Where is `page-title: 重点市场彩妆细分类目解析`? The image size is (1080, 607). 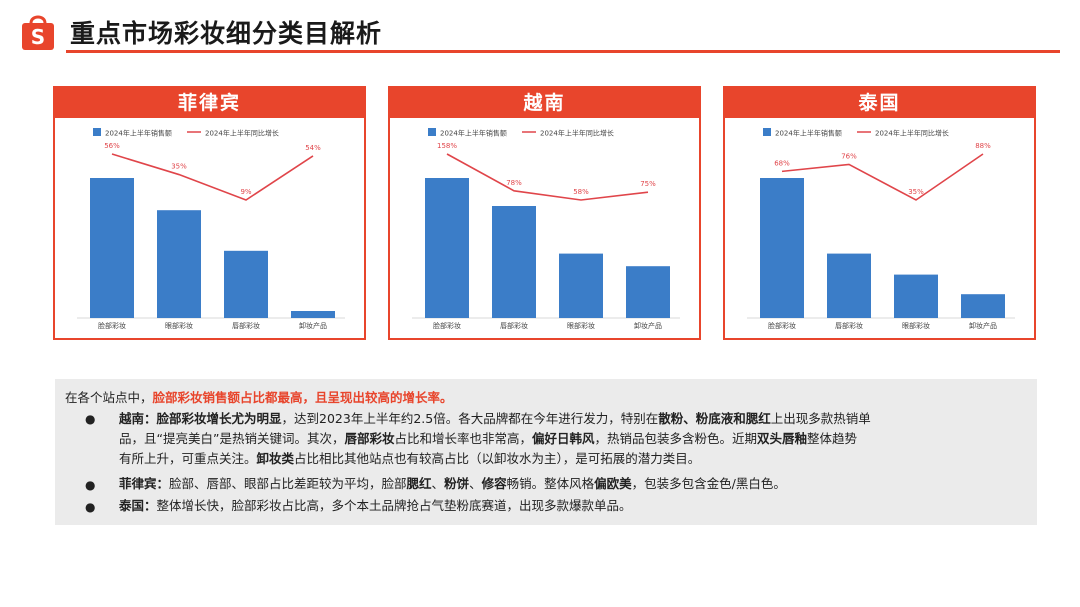
page-title: 重点市场彩妆细分类目解析 is located at coordinates (226, 33).